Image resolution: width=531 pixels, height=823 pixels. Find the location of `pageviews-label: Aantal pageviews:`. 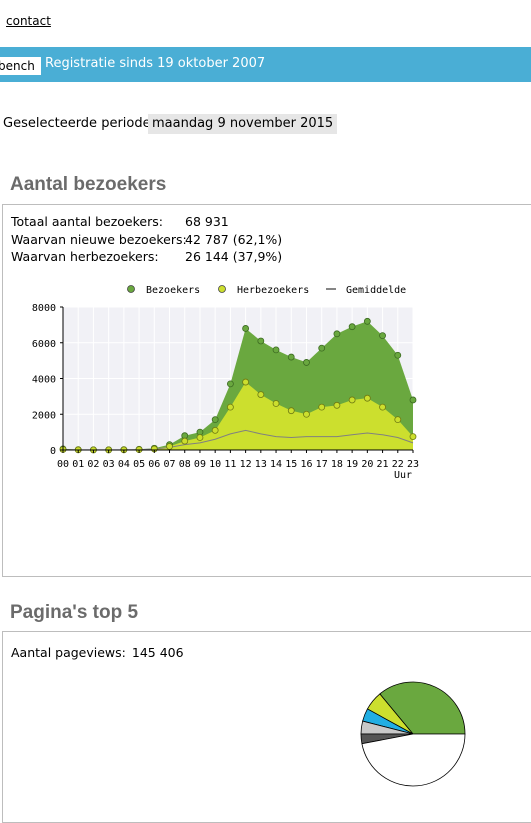

pageviews-label: Aantal pageviews: is located at coordinates (68, 652).